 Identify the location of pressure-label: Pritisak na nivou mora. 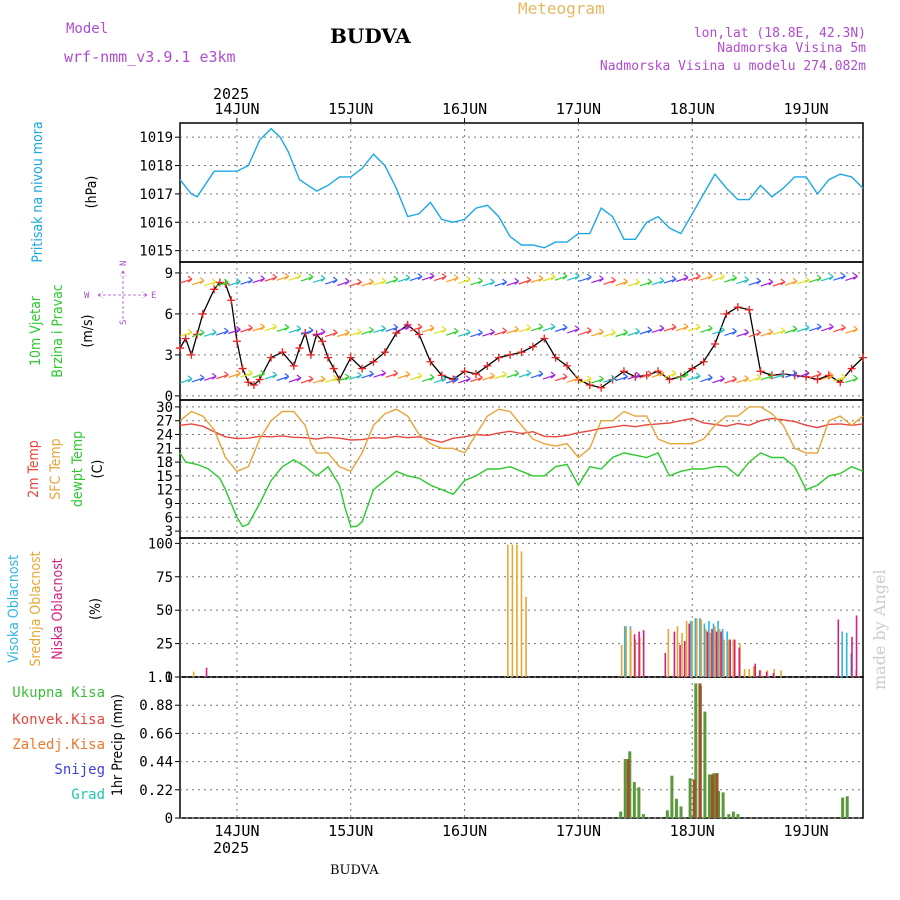
(38, 191).